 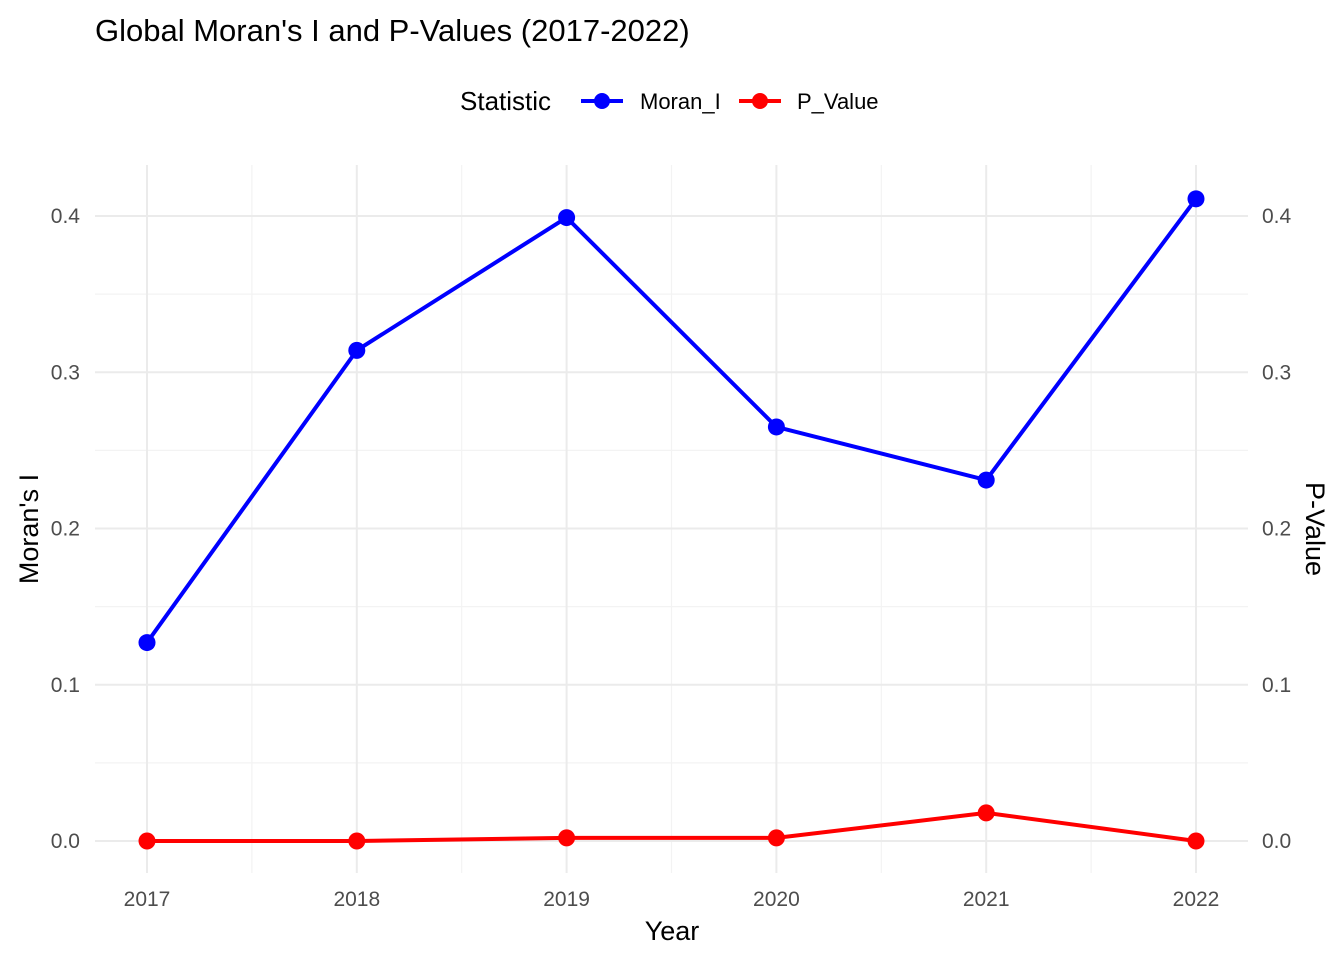 I want to click on x-tick-label: 2022, so click(x=1196, y=899).